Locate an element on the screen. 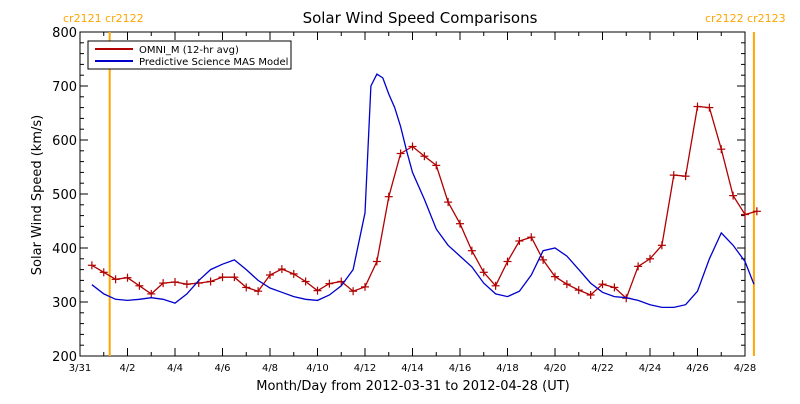 The image size is (800, 404). y-tick-label: 300 is located at coordinates (64, 303).